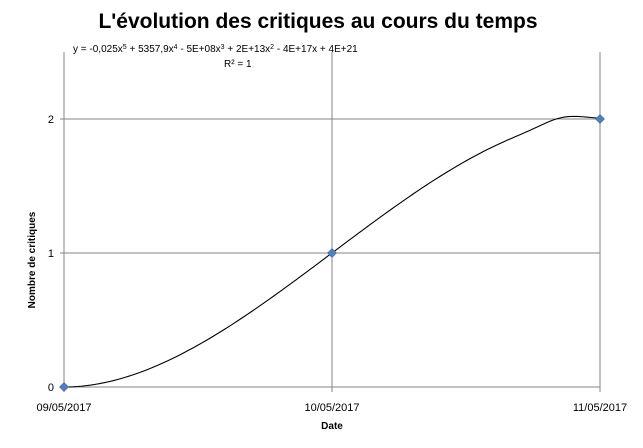  I want to click on trendline-r-squared: R² = 1, so click(238, 64).